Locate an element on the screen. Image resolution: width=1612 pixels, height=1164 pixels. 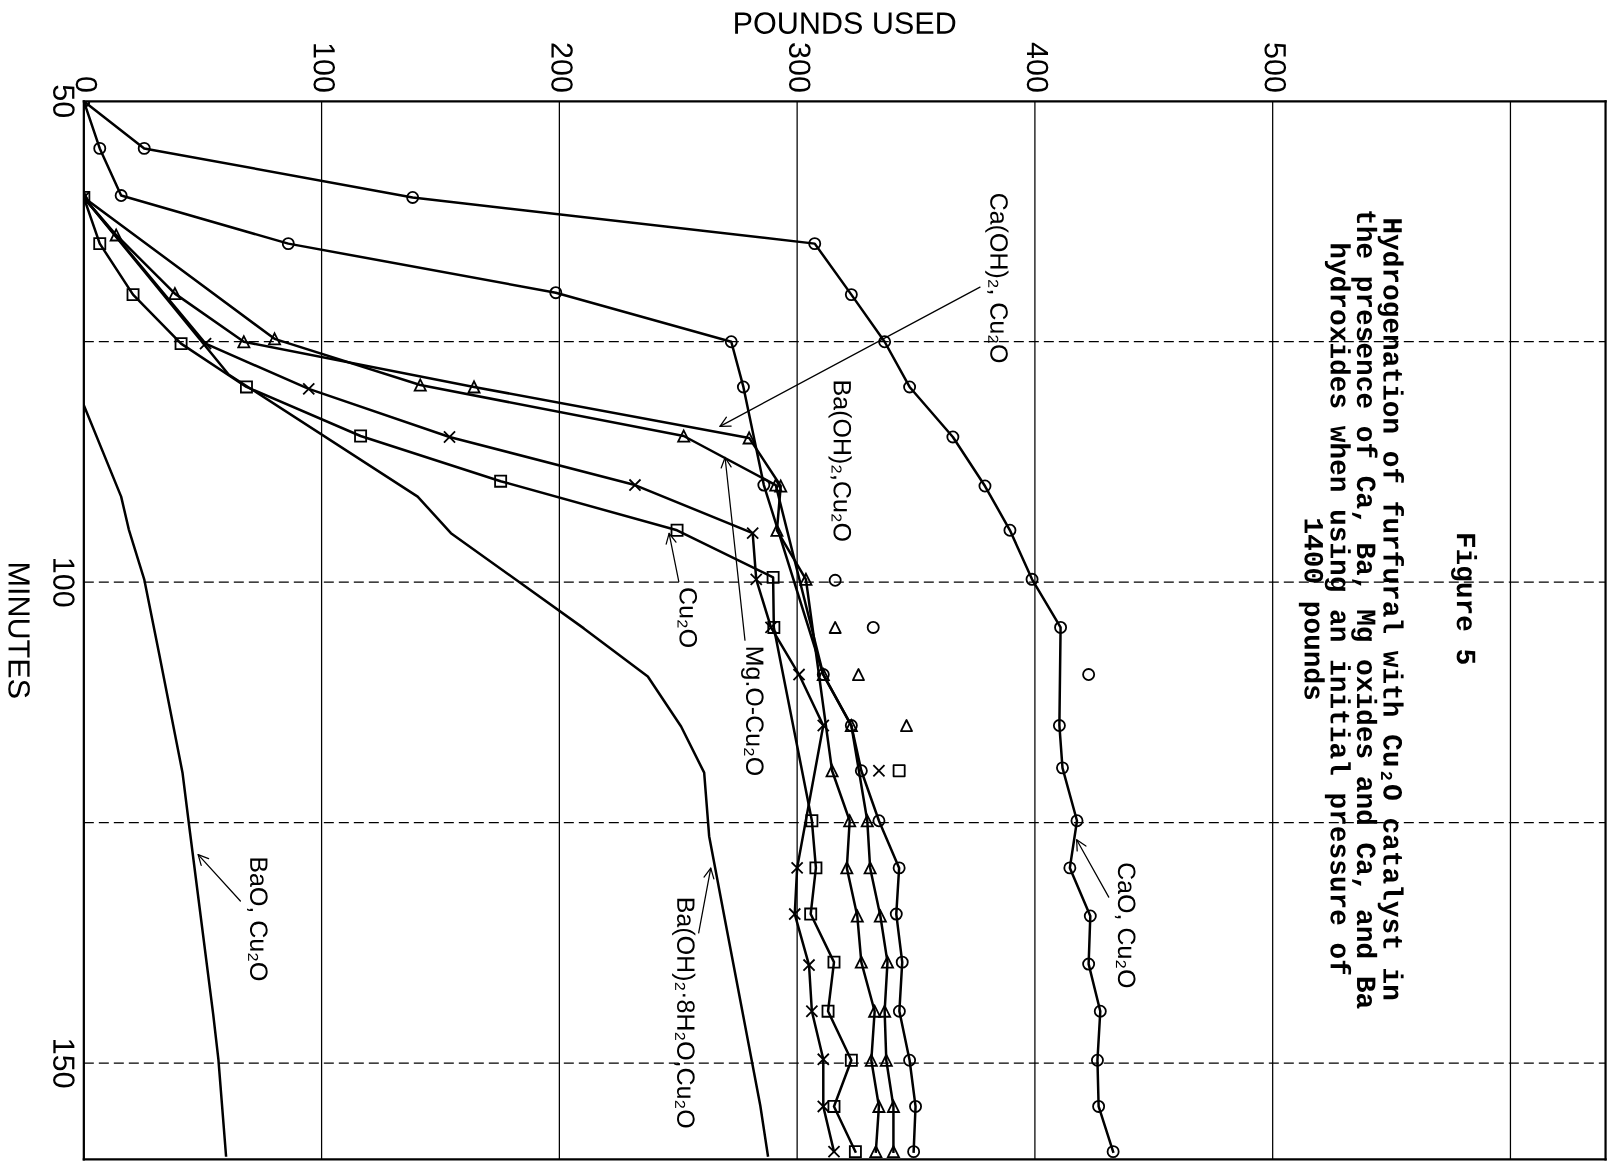
x-tick-label: 300 is located at coordinates (799, 67).